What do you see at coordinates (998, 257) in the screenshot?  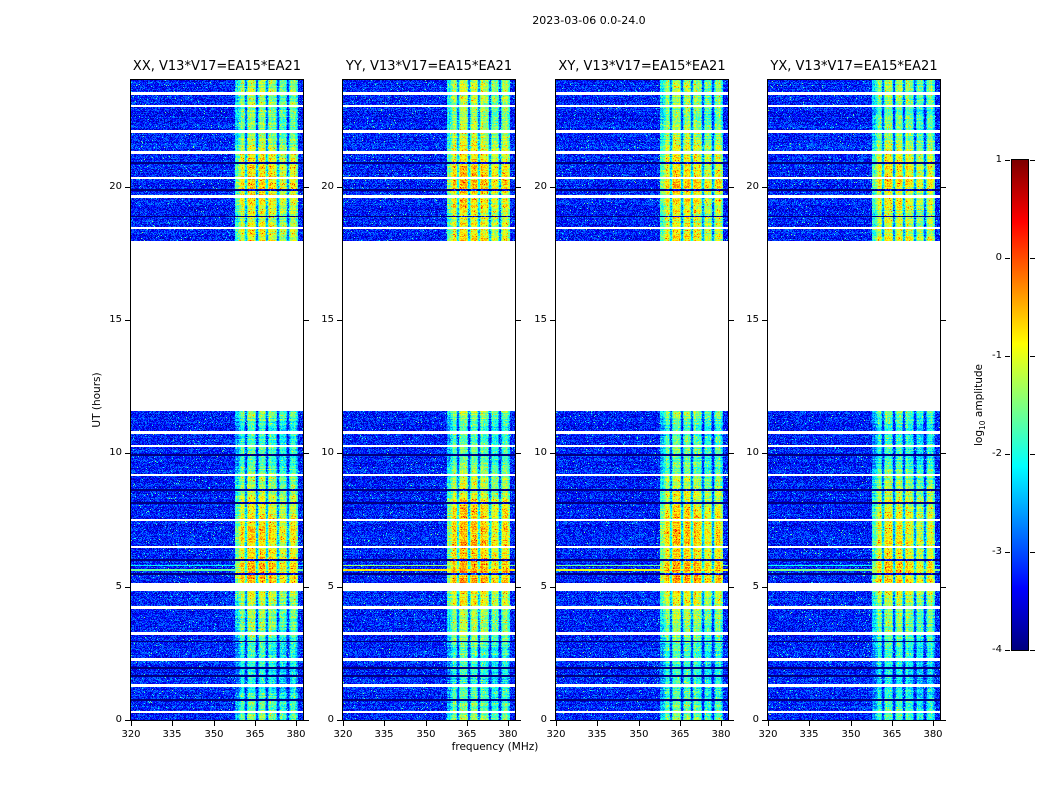 I see `colorbar-tick-label: 0` at bounding box center [998, 257].